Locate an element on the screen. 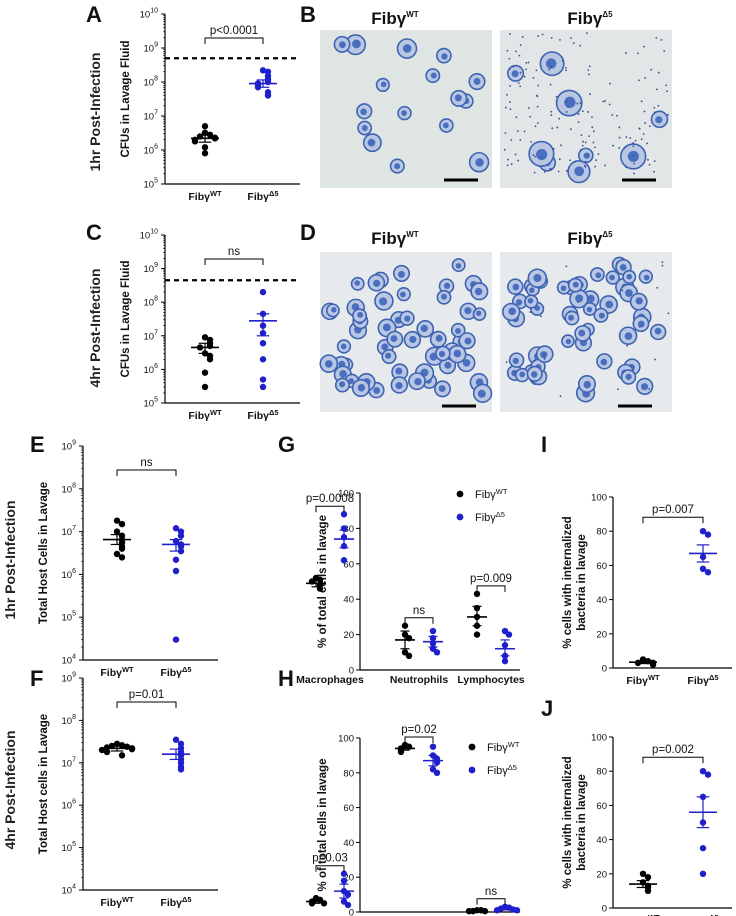 The image size is (736, 916). chart-h-y-tick-label: 60 is located at coordinates (348, 808).